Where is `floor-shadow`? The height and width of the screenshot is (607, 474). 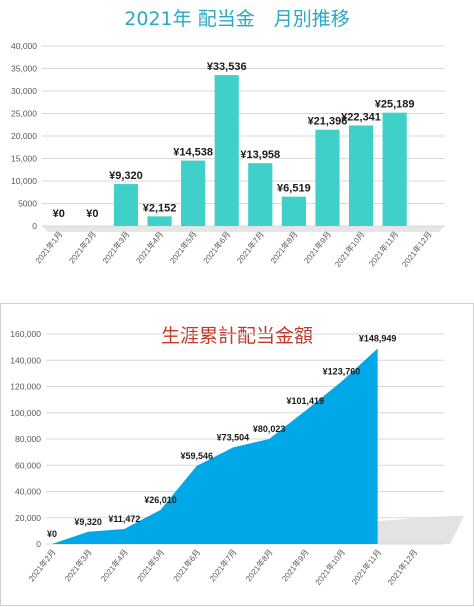
floor-shadow is located at coordinates (243, 229).